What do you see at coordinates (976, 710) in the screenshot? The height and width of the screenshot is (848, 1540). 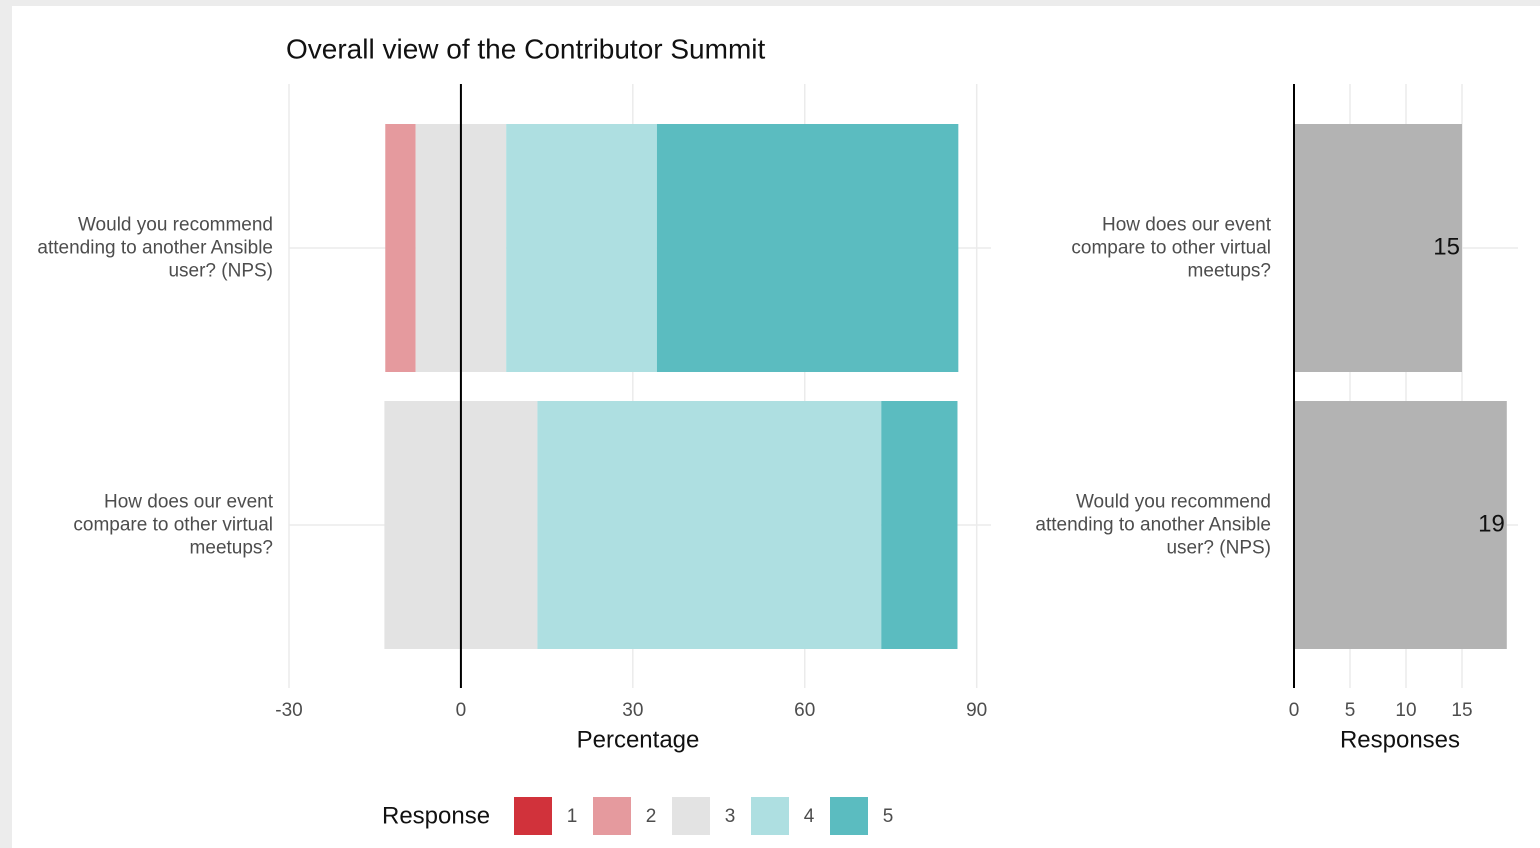 I see `x-tick-label: 90` at bounding box center [976, 710].